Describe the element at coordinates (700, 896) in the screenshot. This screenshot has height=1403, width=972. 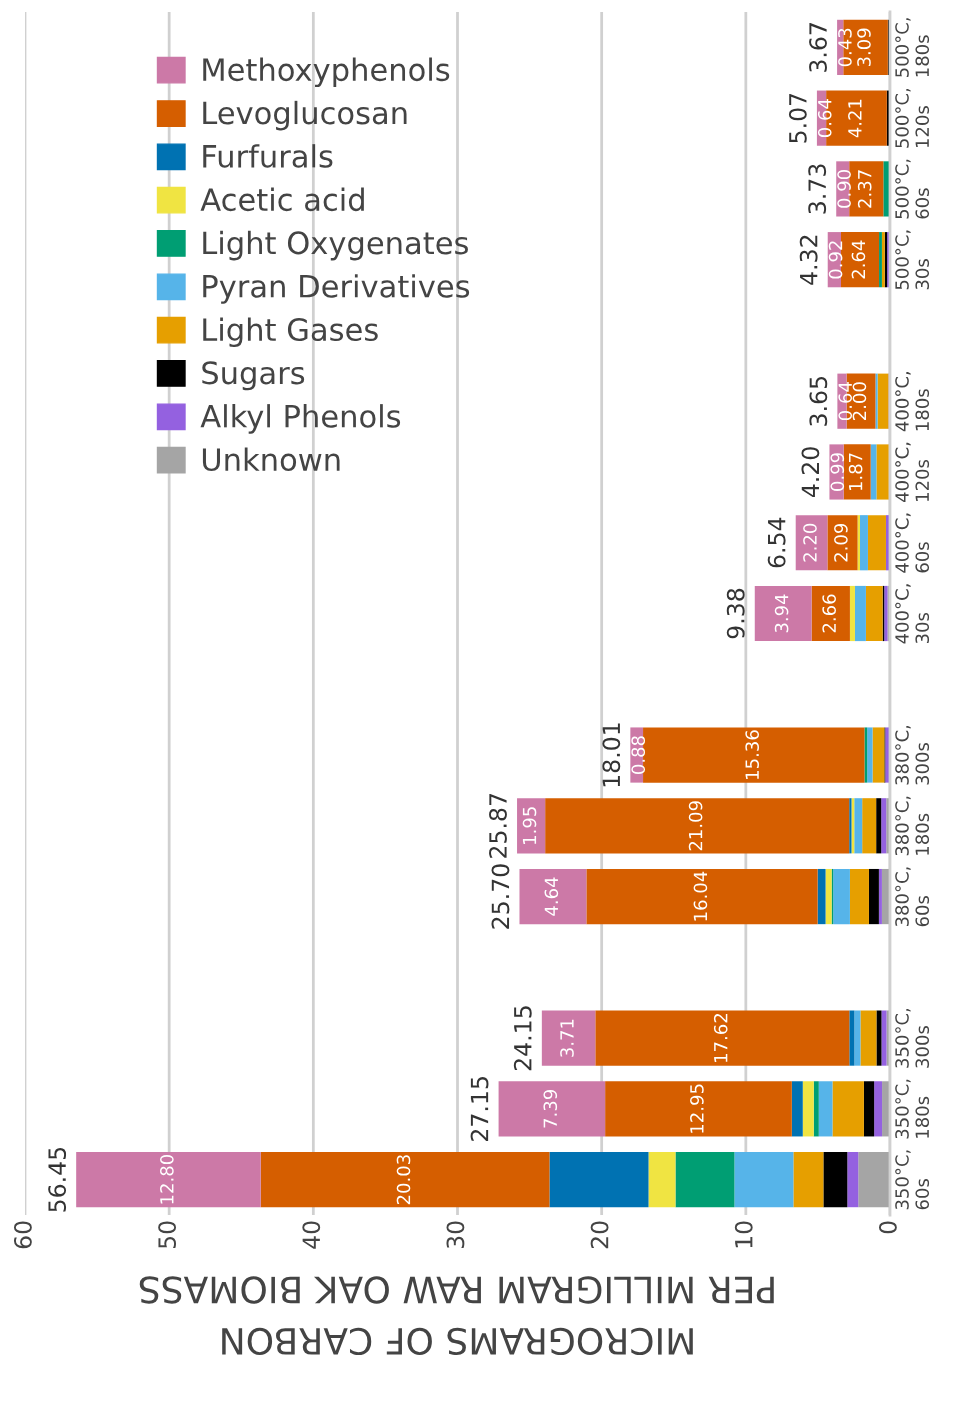
I see `data-label: 16.04` at that location.